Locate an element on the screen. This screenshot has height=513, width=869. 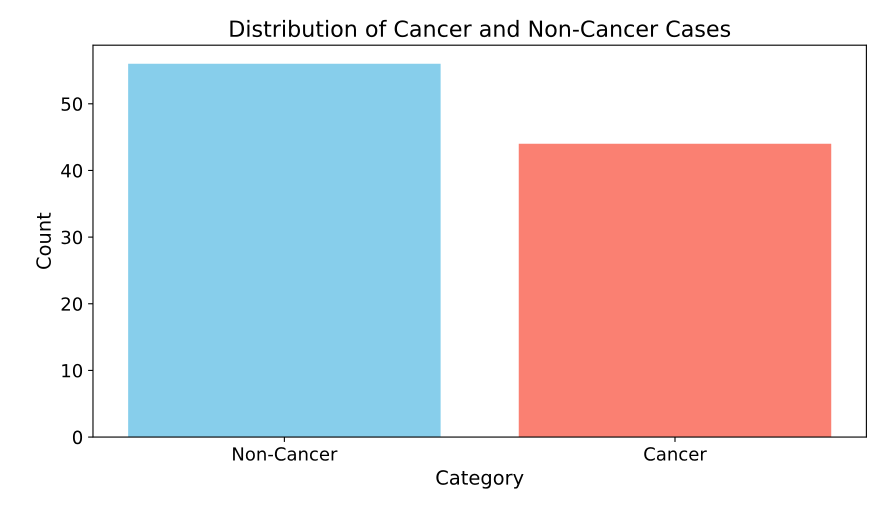
y-tick-label: 50 is located at coordinates (72, 104).